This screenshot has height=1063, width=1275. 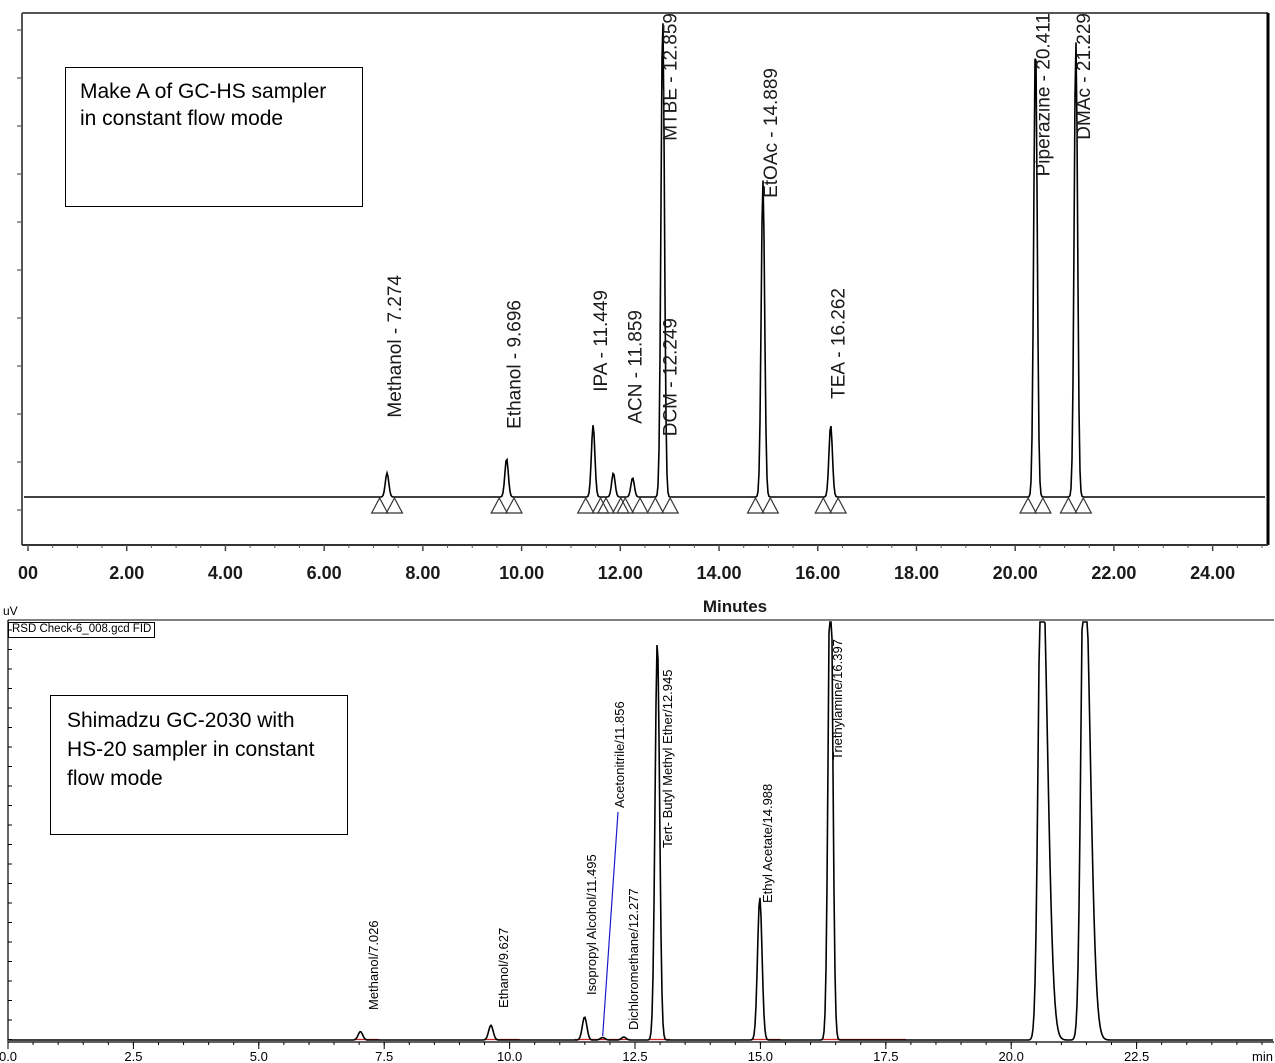 I want to click on top-x-tick-label: 24.00, so click(x=1212, y=573).